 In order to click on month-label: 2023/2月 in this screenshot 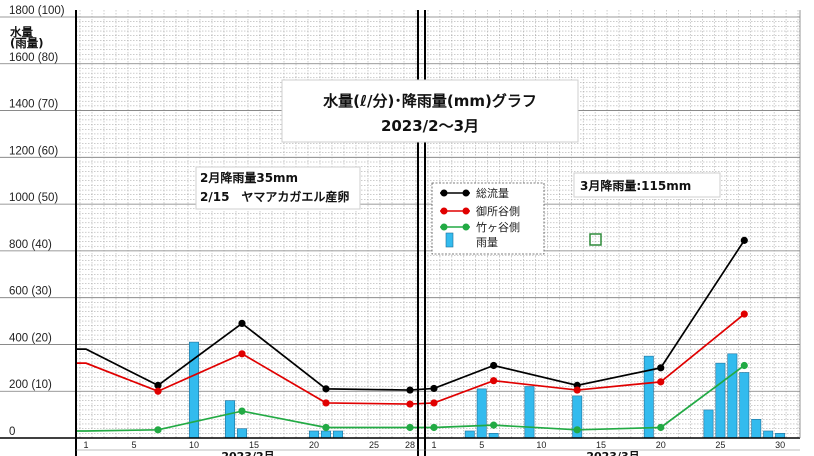, I will do `click(247, 453)`.